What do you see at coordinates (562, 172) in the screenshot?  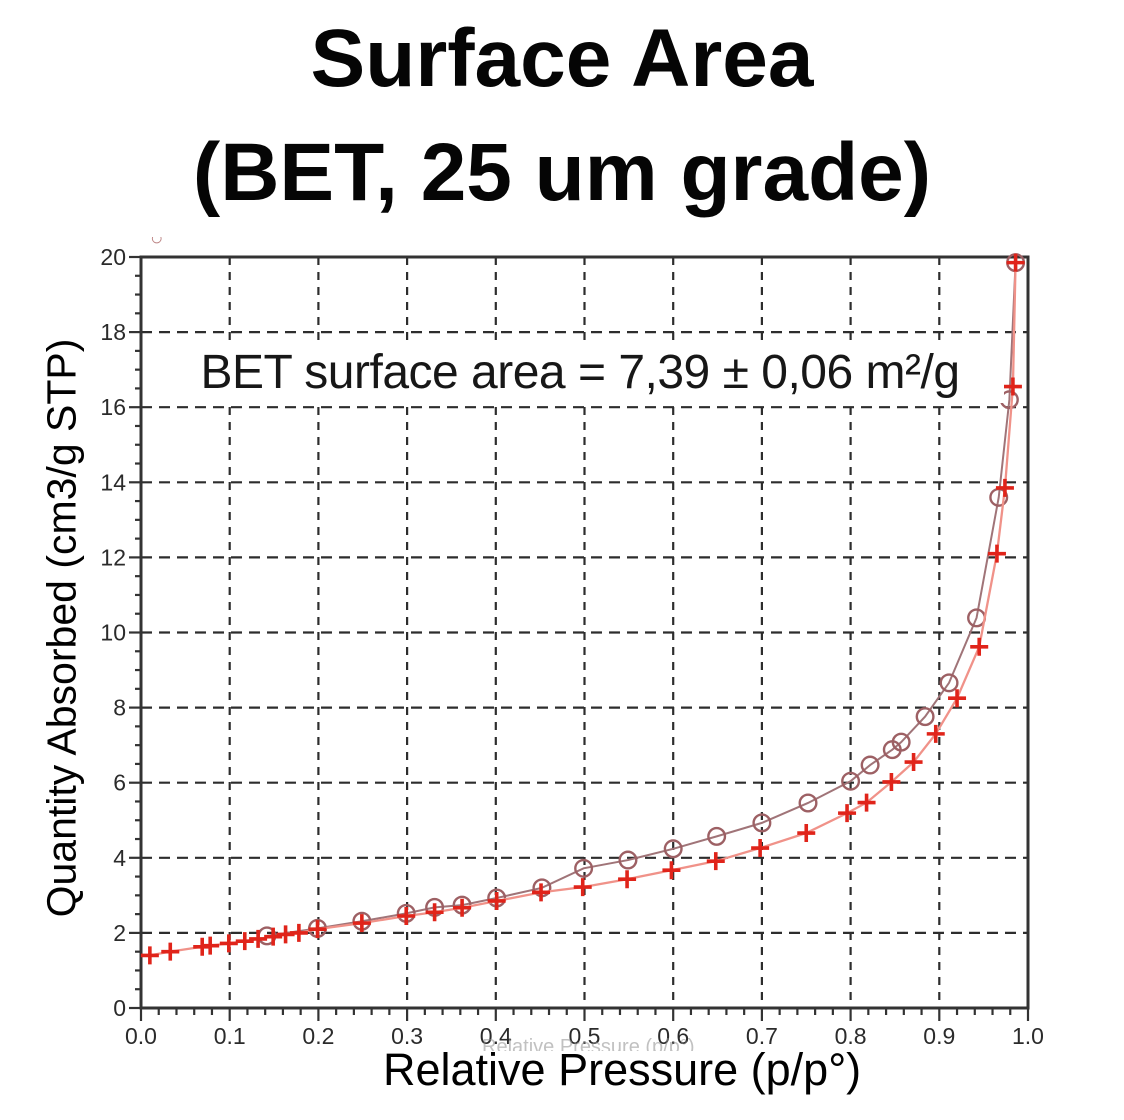 I see `page-title-line2: (BET, 25 um grade)` at bounding box center [562, 172].